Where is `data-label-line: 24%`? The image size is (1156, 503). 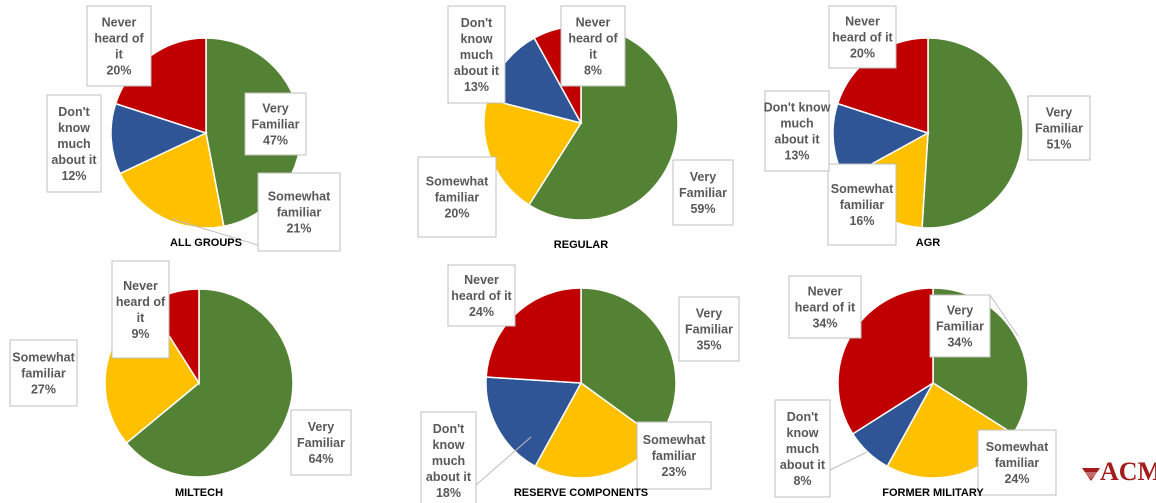
data-label-line: 24% is located at coordinates (481, 312).